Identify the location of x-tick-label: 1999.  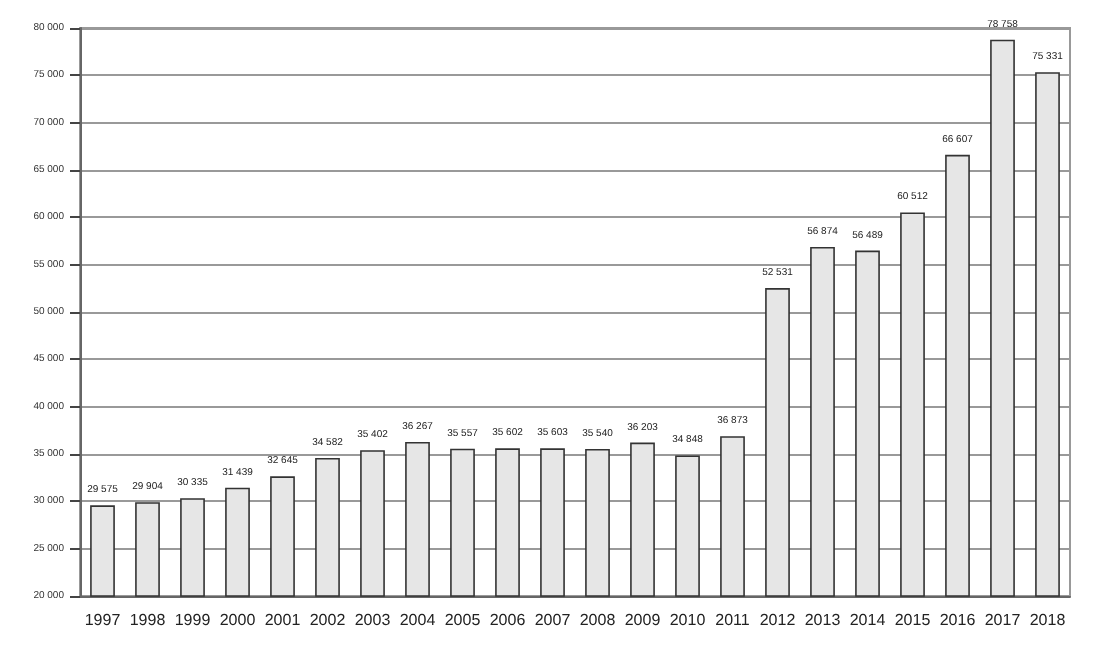
(193, 620).